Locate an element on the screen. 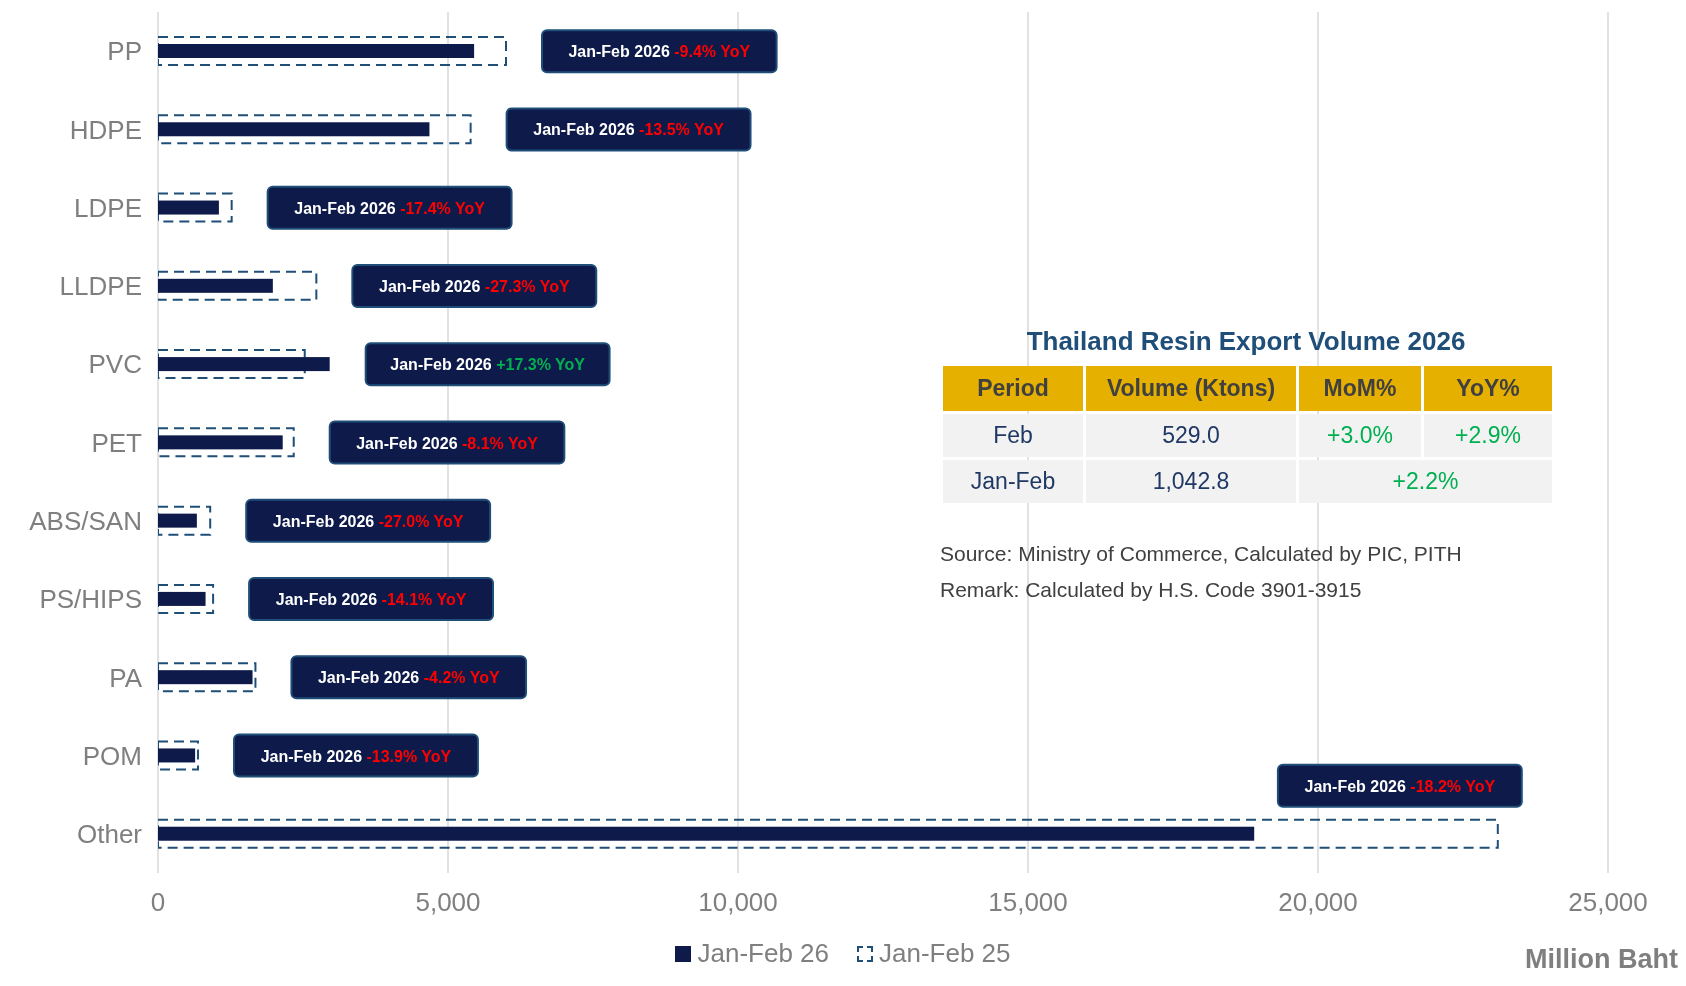 The height and width of the screenshot is (986, 1686). y-tick-label: PP is located at coordinates (124, 51).